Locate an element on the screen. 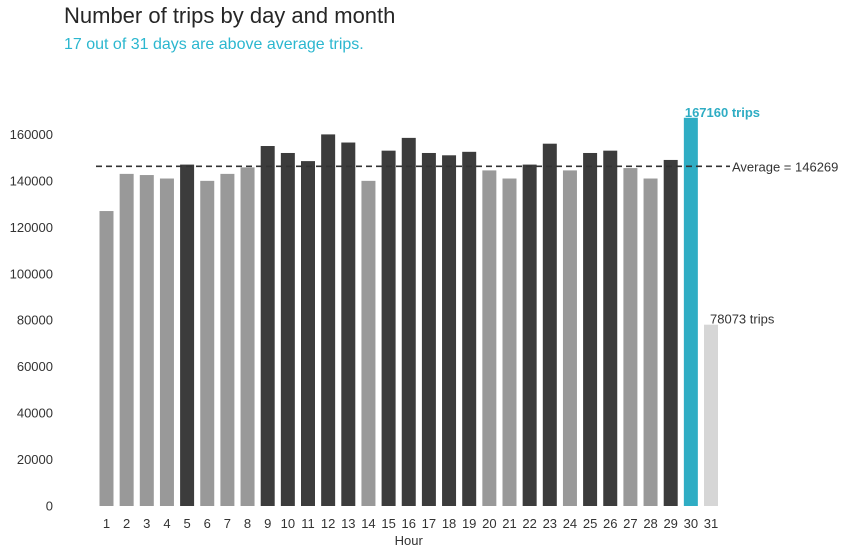  x-tick-label: 26 is located at coordinates (610, 523).